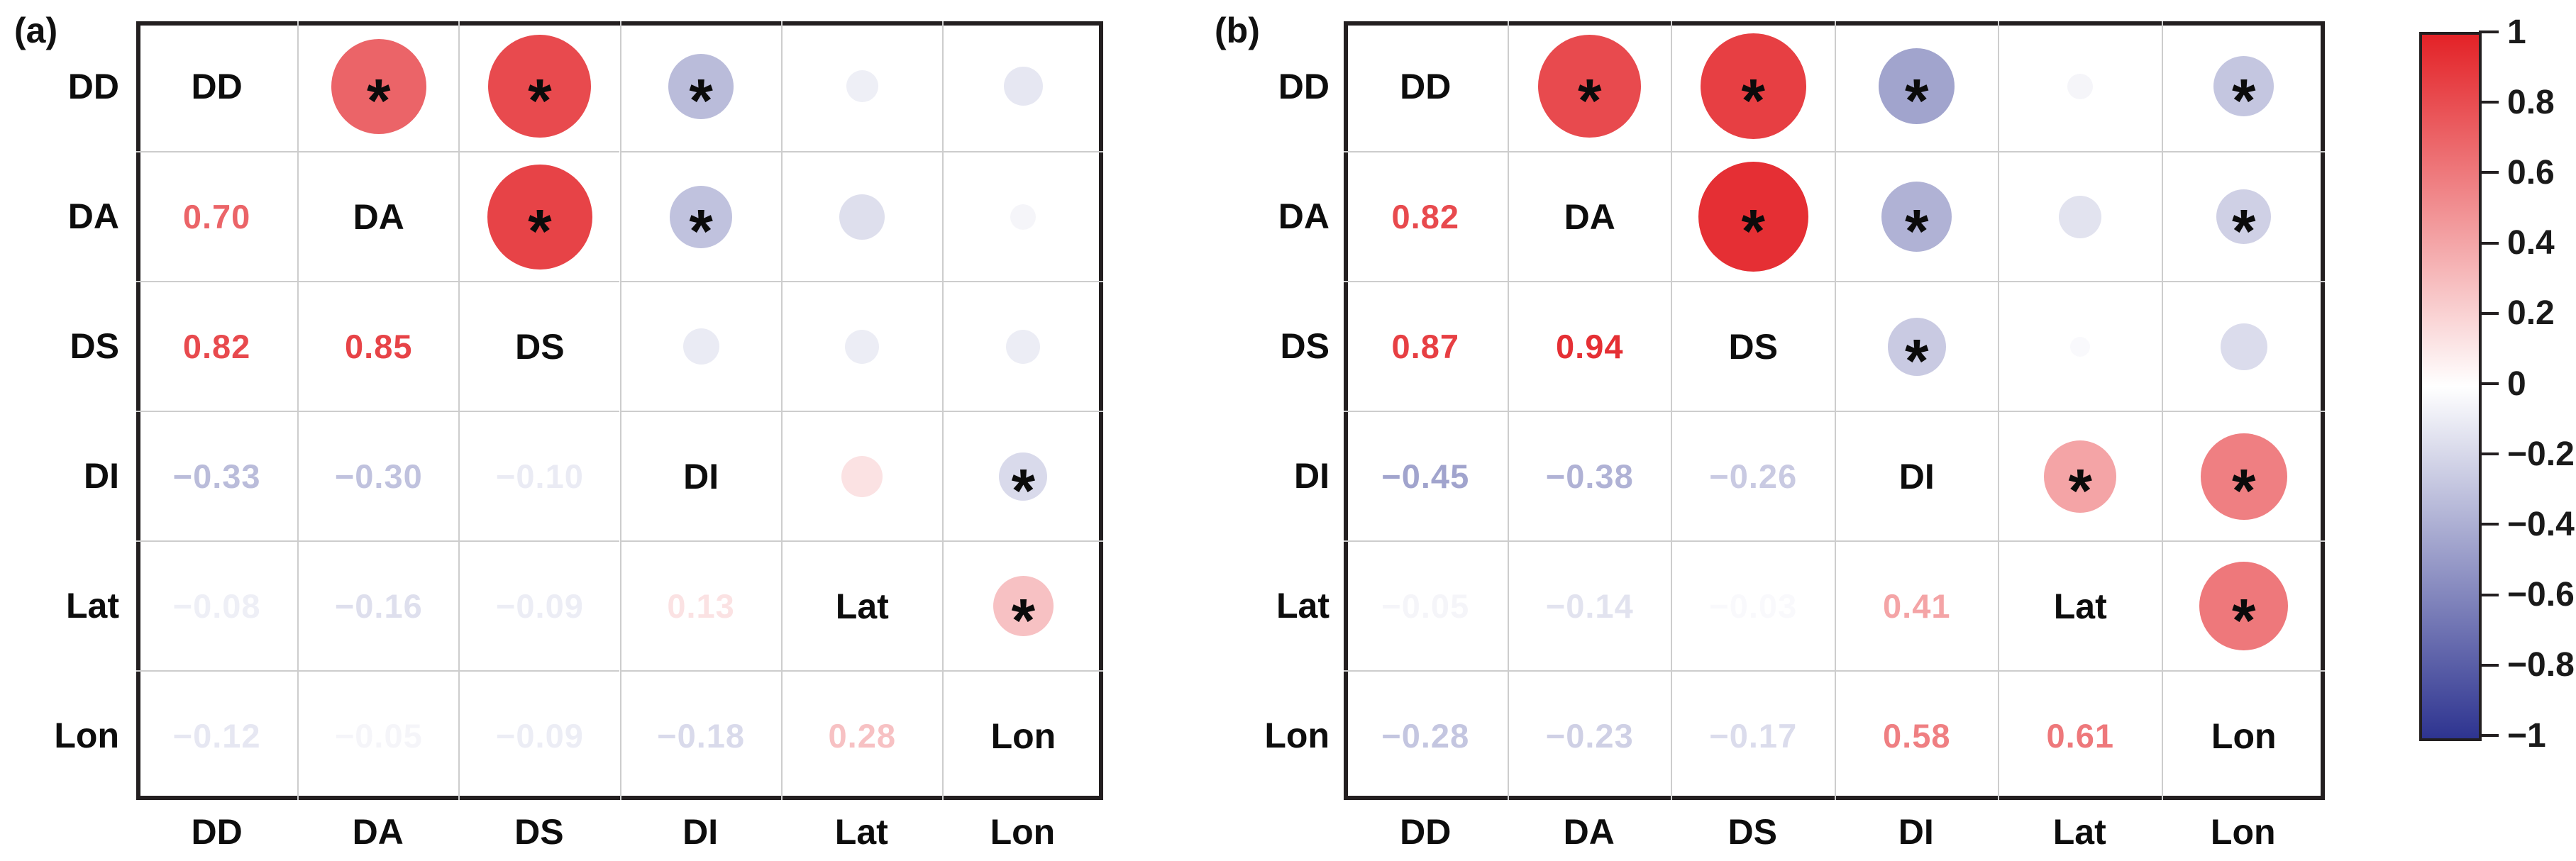 Image resolution: width=2576 pixels, height=861 pixels. Describe the element at coordinates (1426, 216) in the screenshot. I see `cell-DA-DD: 0.82` at that location.